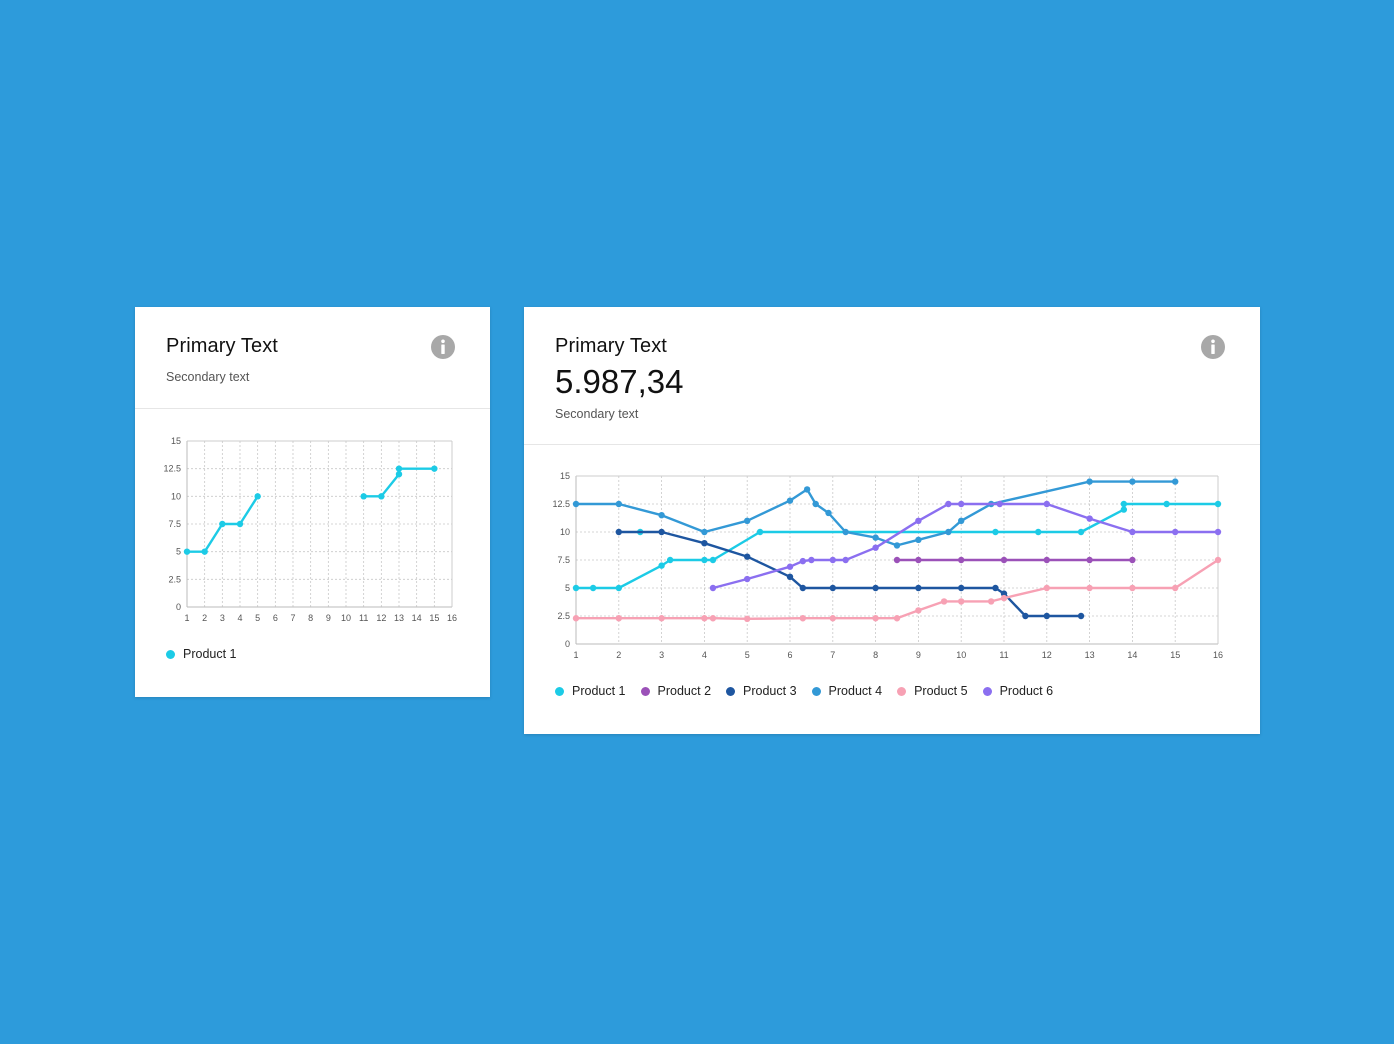 Image resolution: width=1394 pixels, height=1044 pixels. I want to click on legend-item: Product 4, so click(846, 691).